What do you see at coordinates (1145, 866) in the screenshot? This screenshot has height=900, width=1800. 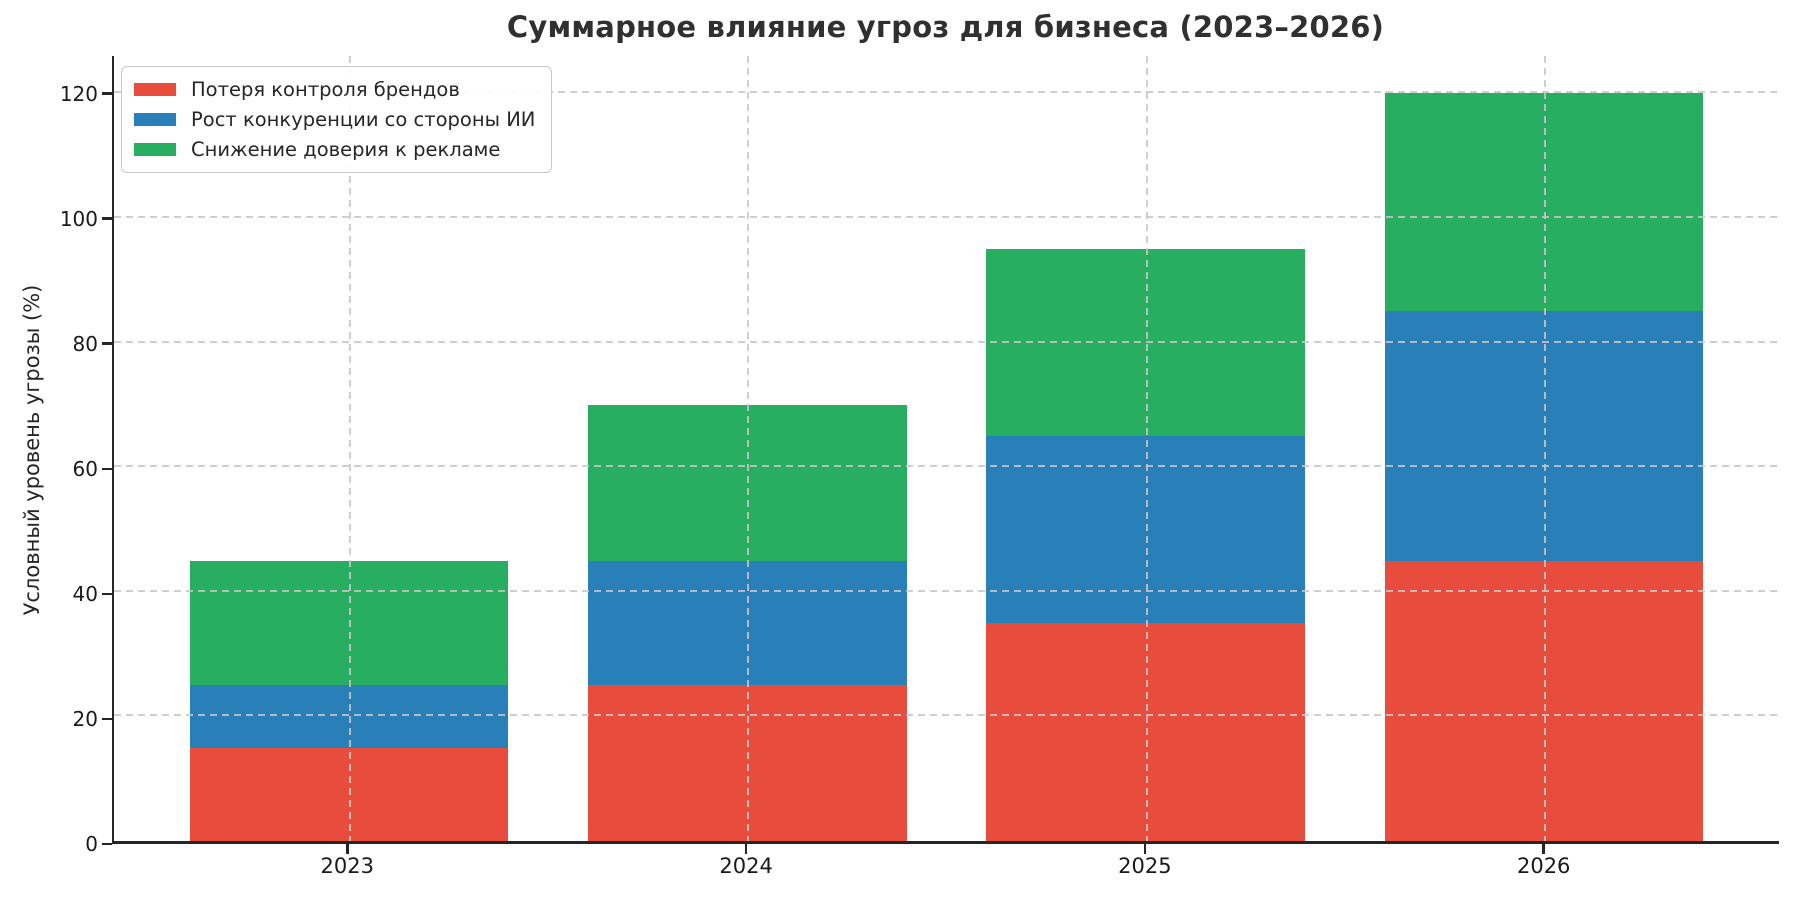 I see `x-tick-label: 2025` at bounding box center [1145, 866].